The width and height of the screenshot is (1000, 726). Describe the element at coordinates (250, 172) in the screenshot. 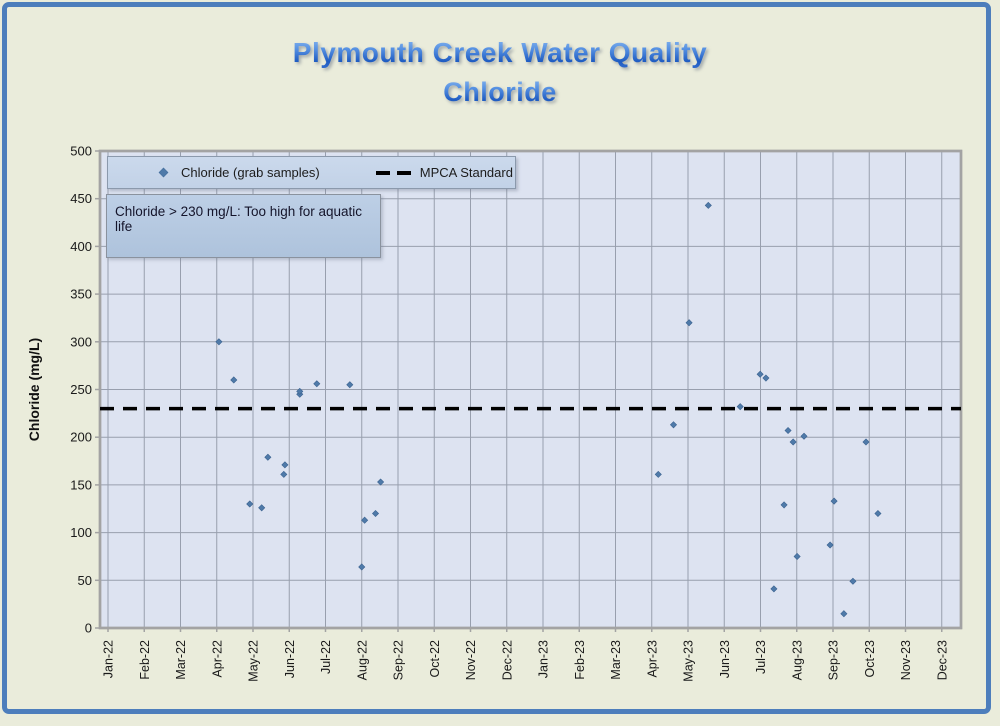

I see `legend-label-chloride: Chloride (grab samples)` at that location.